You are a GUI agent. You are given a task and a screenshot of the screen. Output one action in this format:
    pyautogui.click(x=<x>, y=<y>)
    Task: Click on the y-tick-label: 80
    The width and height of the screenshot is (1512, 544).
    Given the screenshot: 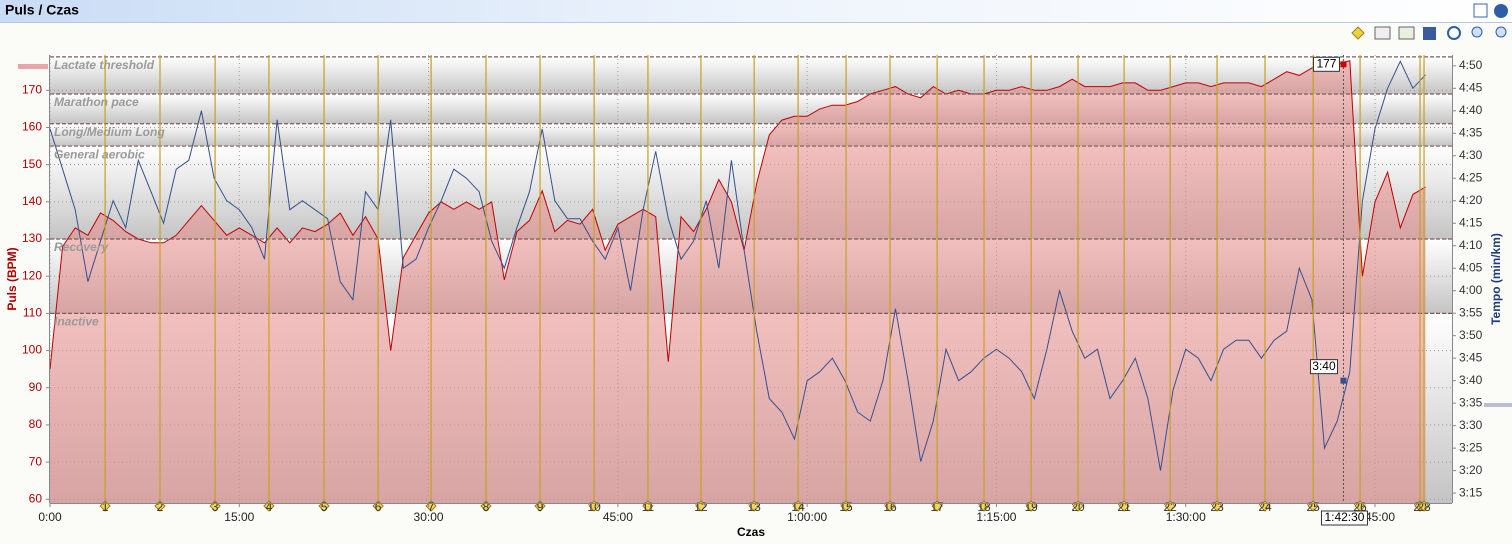 What is the action you would take?
    pyautogui.click(x=36, y=424)
    